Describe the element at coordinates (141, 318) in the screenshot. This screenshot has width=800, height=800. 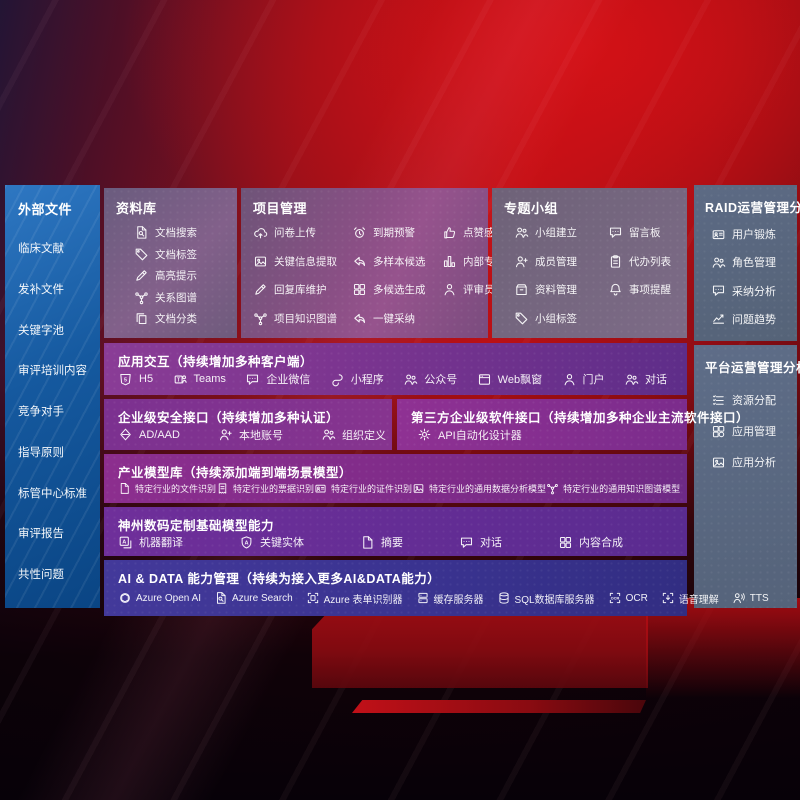
I see `doc-copy-icon` at that location.